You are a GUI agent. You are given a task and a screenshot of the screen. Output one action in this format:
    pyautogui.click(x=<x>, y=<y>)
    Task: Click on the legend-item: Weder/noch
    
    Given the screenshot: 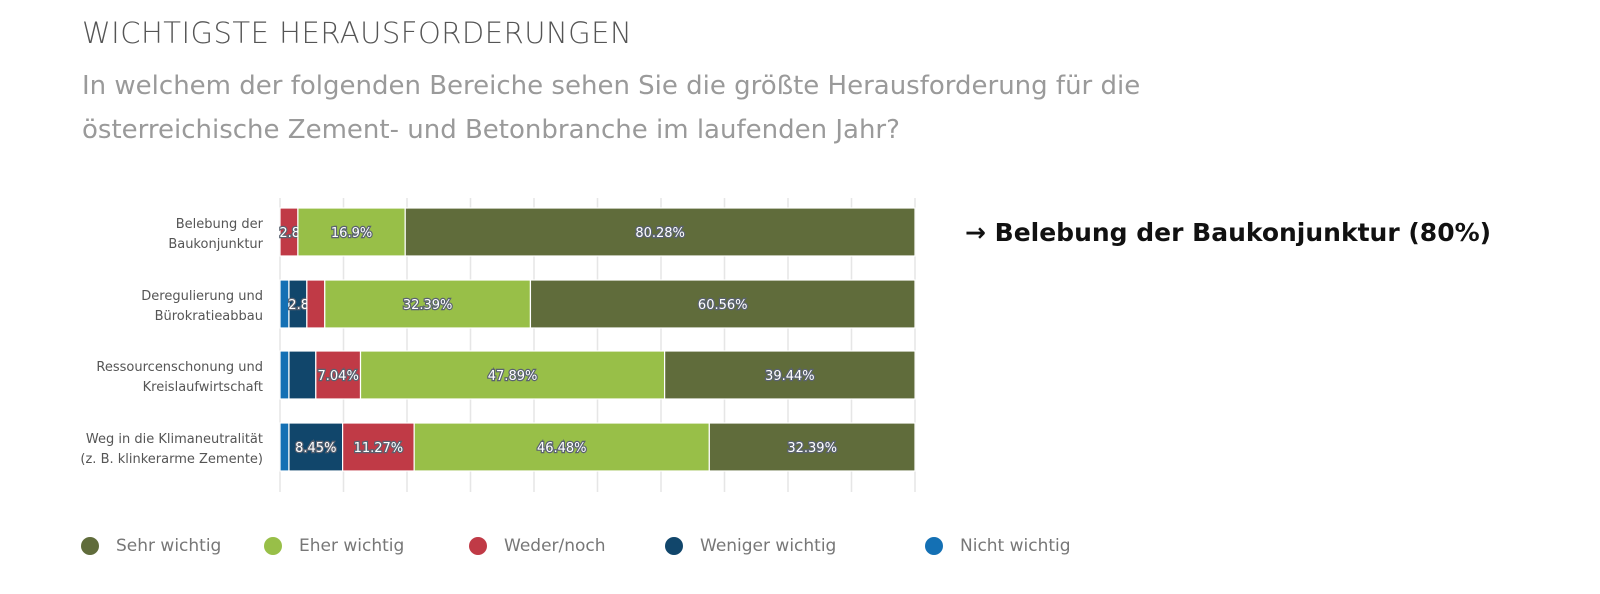 What is the action you would take?
    pyautogui.click(x=537, y=546)
    